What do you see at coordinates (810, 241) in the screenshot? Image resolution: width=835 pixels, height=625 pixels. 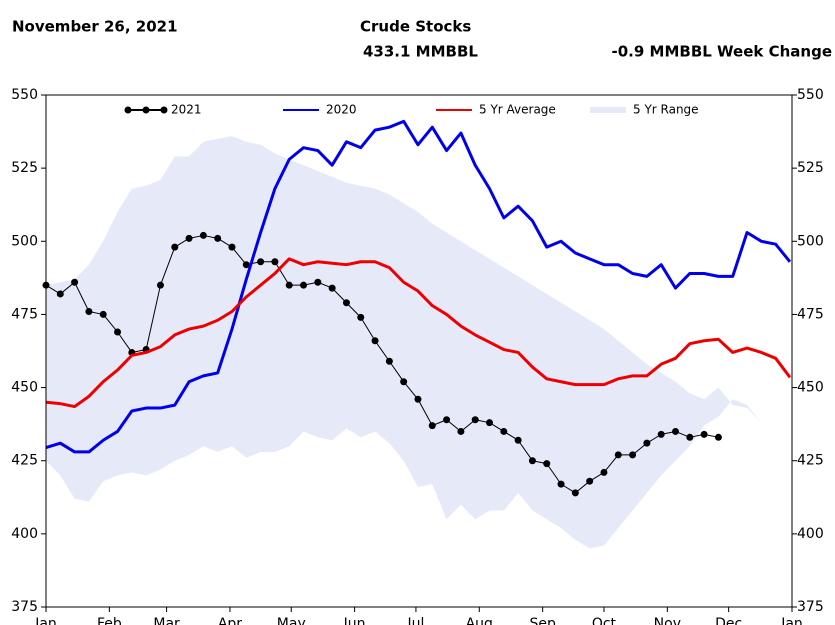 I see `y2-tick-label: 500` at bounding box center [810, 241].